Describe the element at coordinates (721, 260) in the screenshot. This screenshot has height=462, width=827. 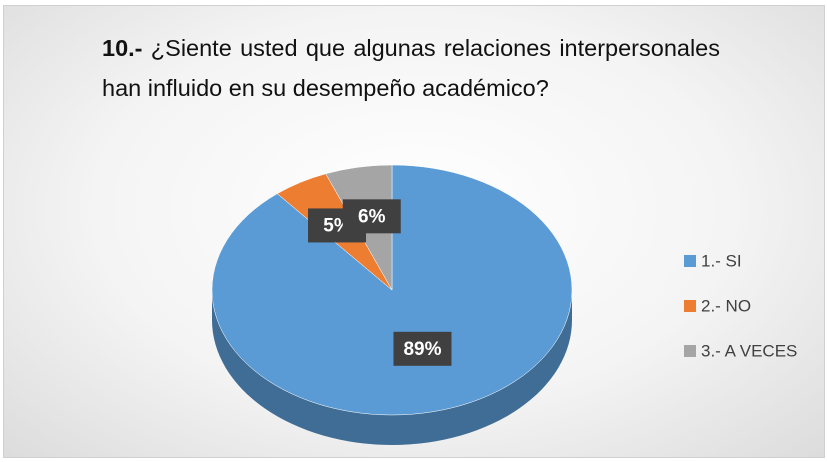
I see `legend-label: 1.- SI` at that location.